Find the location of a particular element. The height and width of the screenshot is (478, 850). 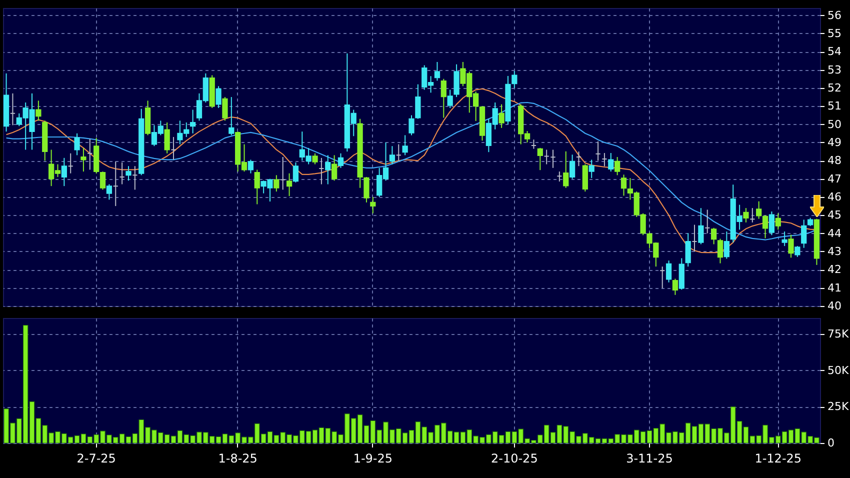

x-tick-label: 1-9-25 is located at coordinates (373, 459).